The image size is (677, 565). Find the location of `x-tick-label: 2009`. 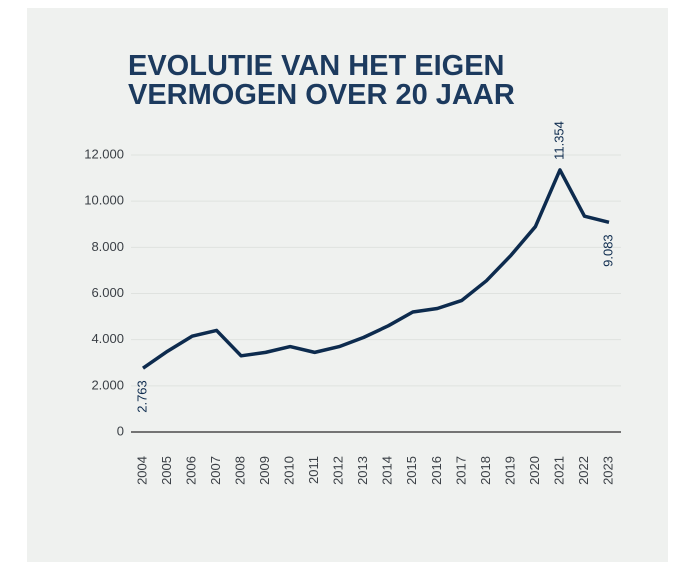

x-tick-label: 2009 is located at coordinates (264, 470).